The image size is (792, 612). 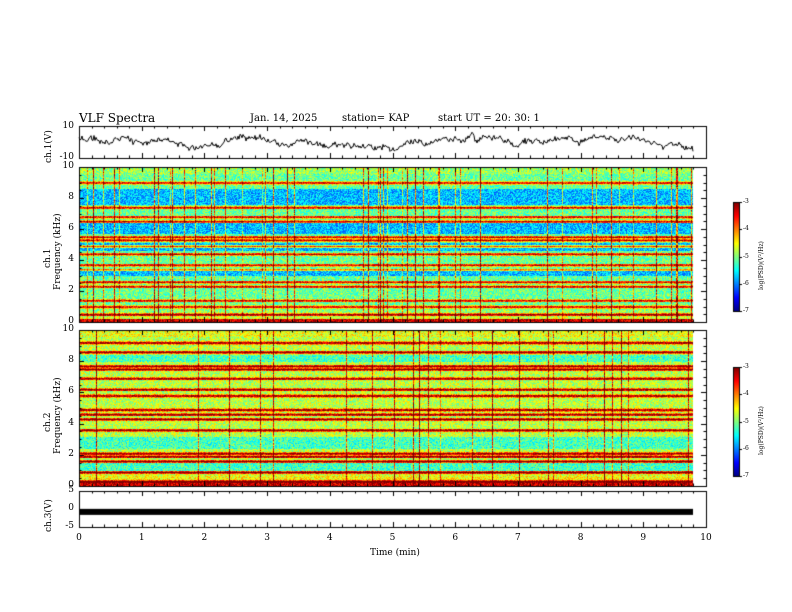 What do you see at coordinates (267, 538) in the screenshot?
I see `x-tick-label: 3` at bounding box center [267, 538].